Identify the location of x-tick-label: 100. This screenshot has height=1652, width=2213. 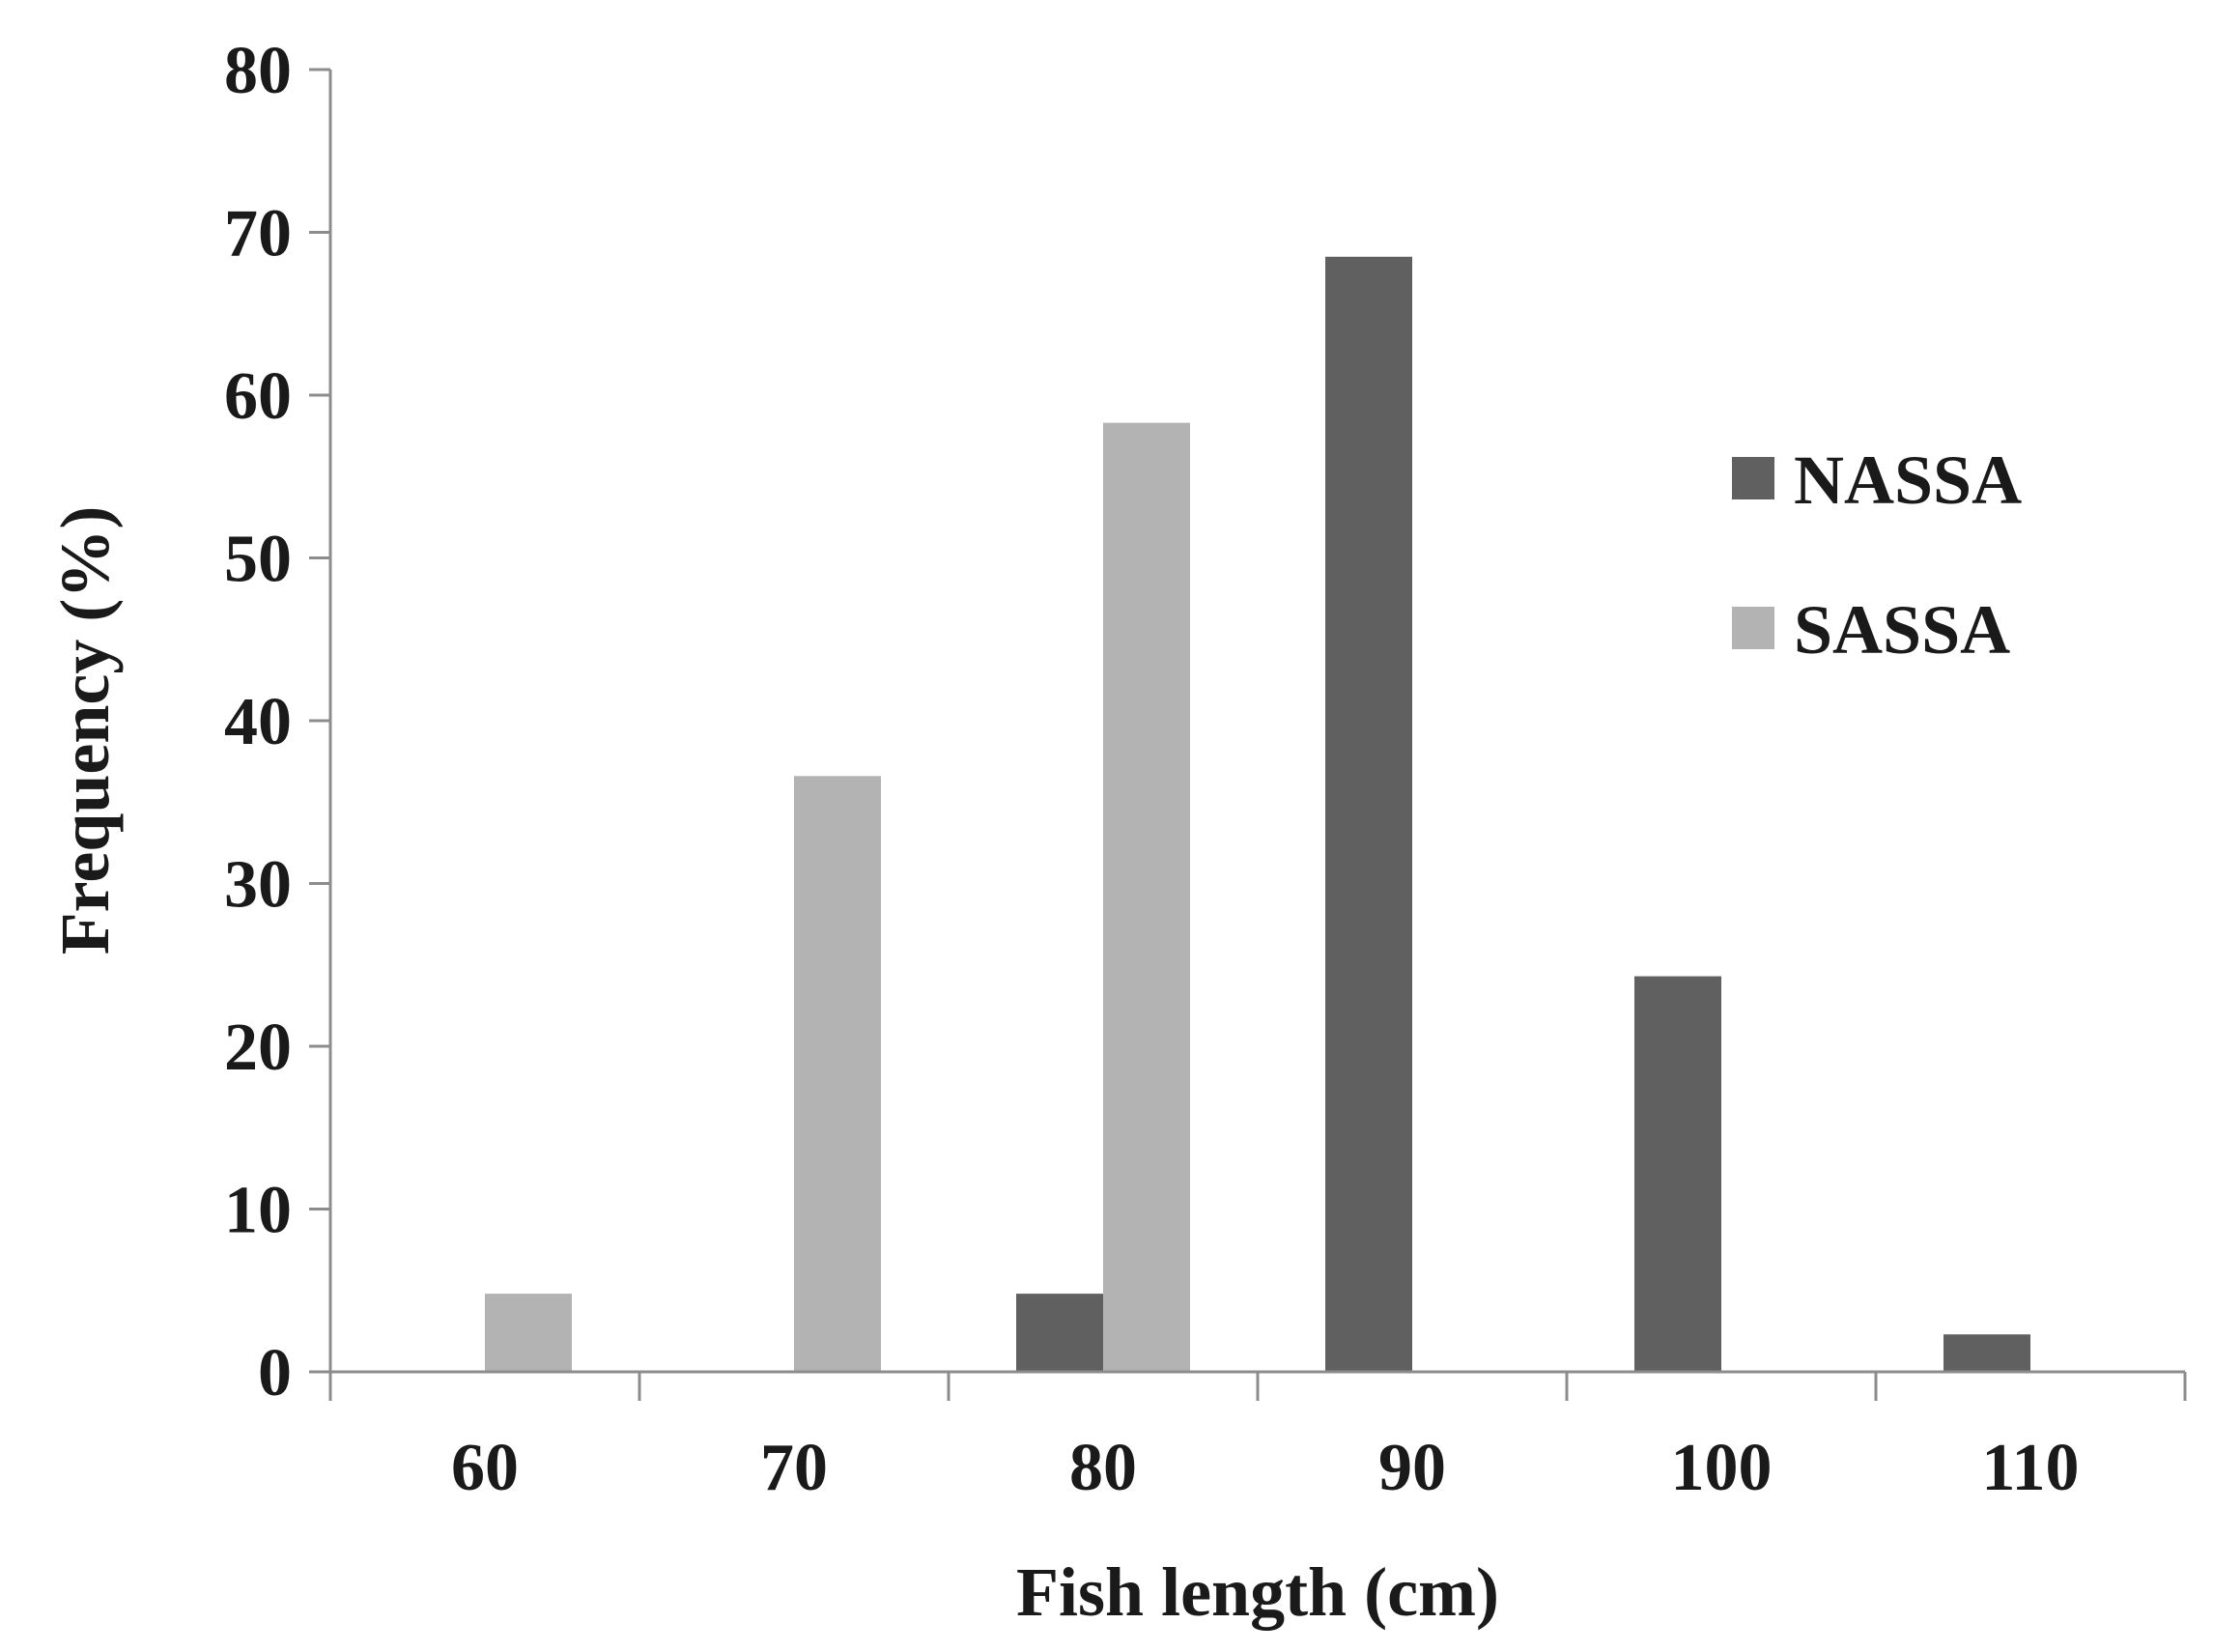
(1722, 1468).